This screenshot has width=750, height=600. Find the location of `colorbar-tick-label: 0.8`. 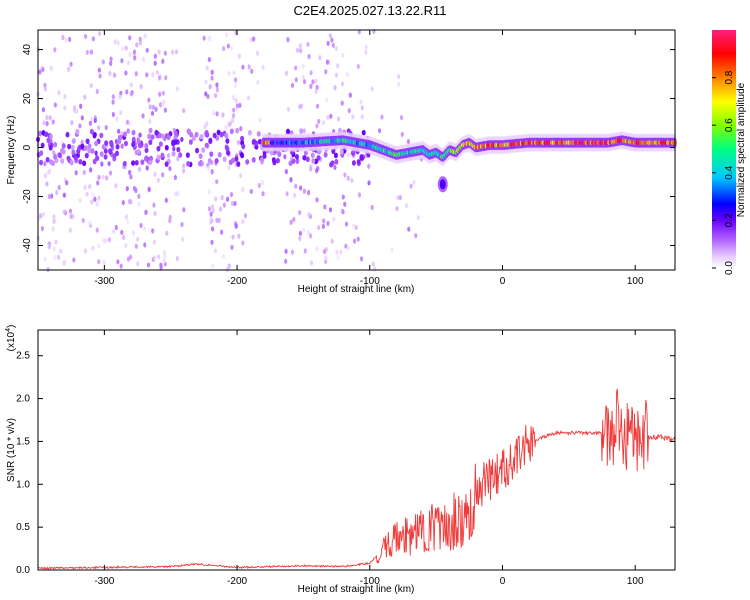

colorbar-tick-label: 0.8 is located at coordinates (729, 77).